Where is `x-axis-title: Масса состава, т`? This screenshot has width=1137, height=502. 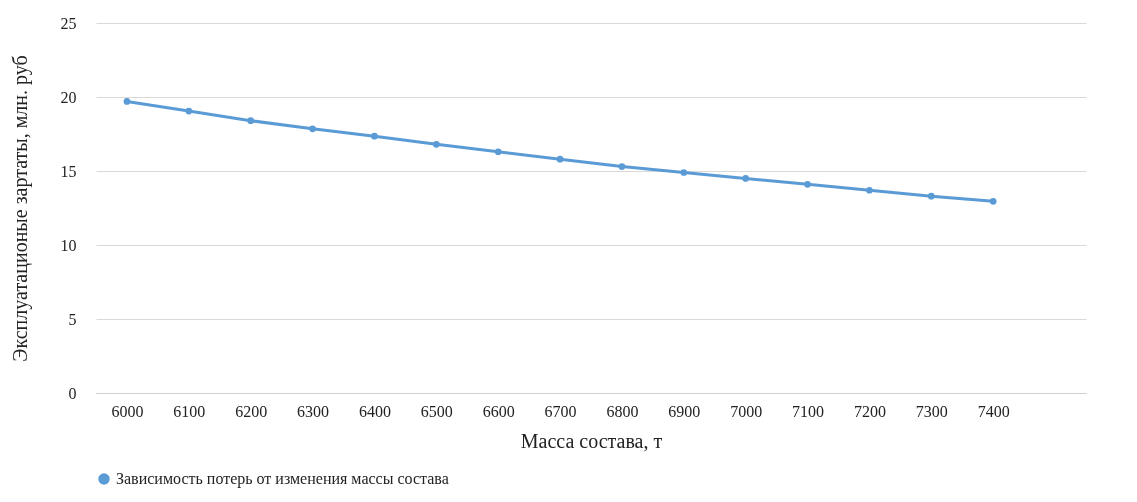
x-axis-title: Масса состава, т is located at coordinates (591, 440).